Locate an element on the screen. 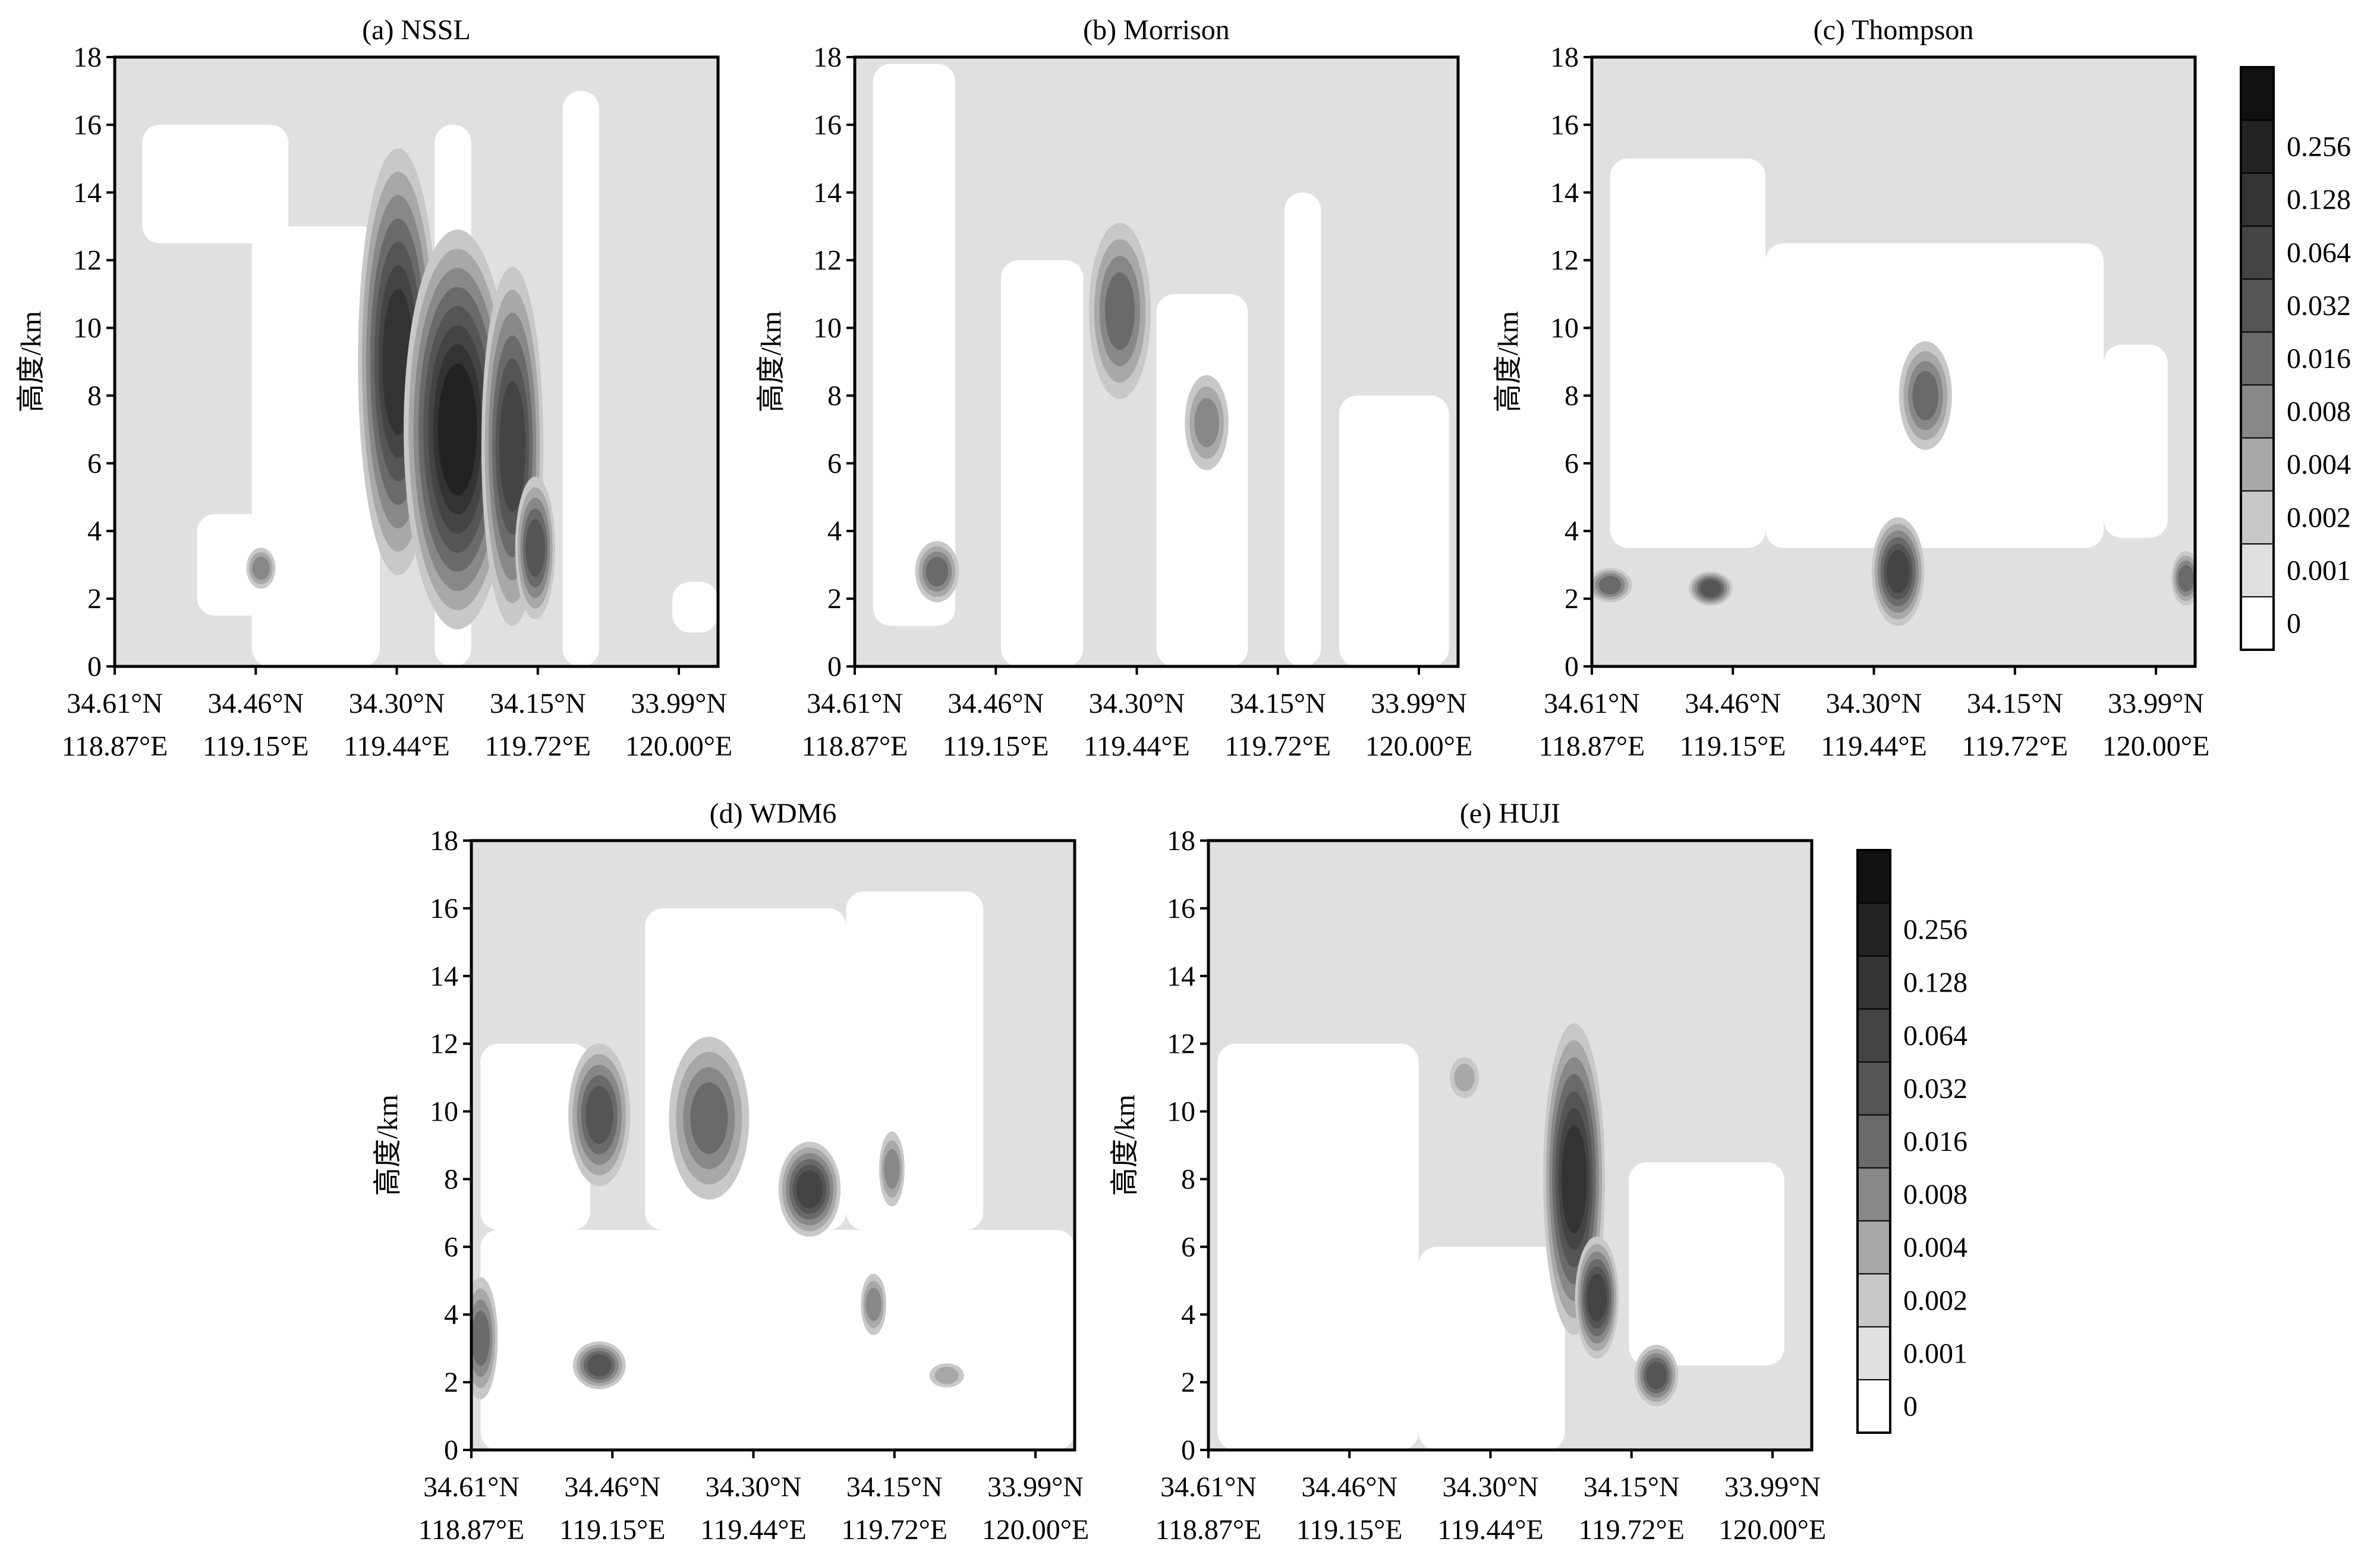  clear-region-morrison is located at coordinates (1042, 463).